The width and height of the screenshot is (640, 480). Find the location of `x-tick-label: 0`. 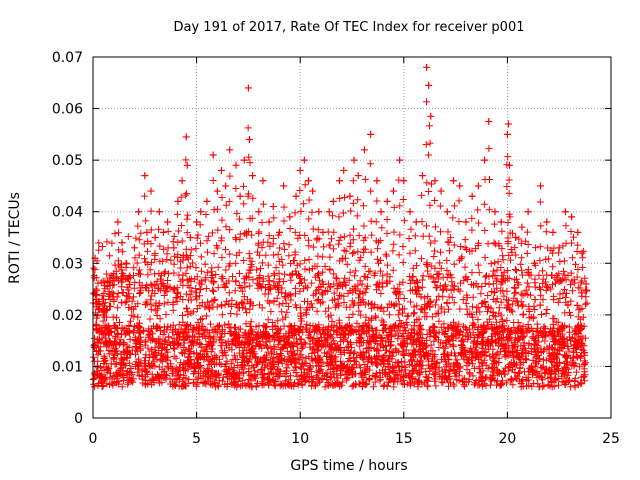

x-tick-label: 0 is located at coordinates (93, 439).